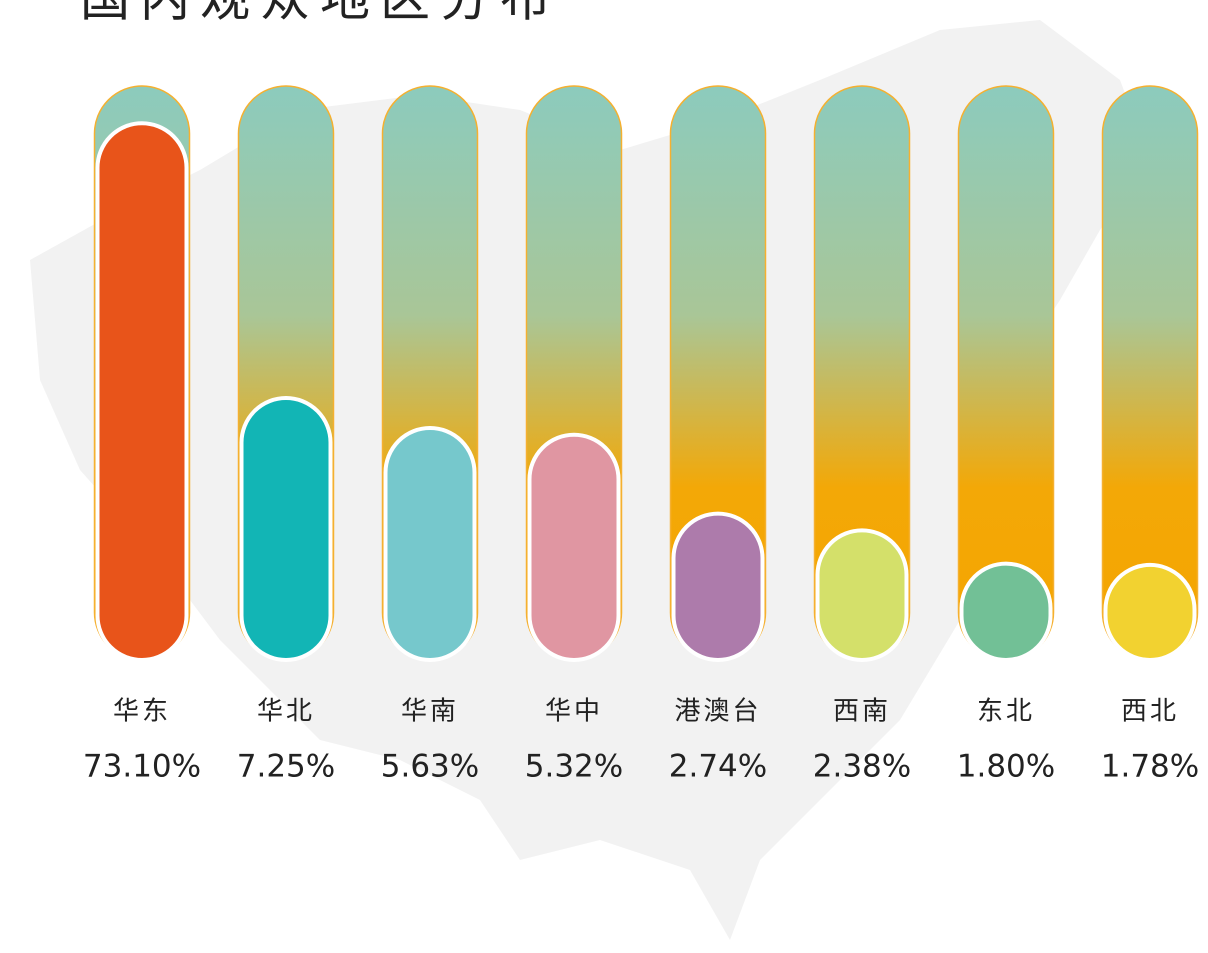  Describe the element at coordinates (286, 712) in the screenshot. I see `category-label: 华北` at that location.